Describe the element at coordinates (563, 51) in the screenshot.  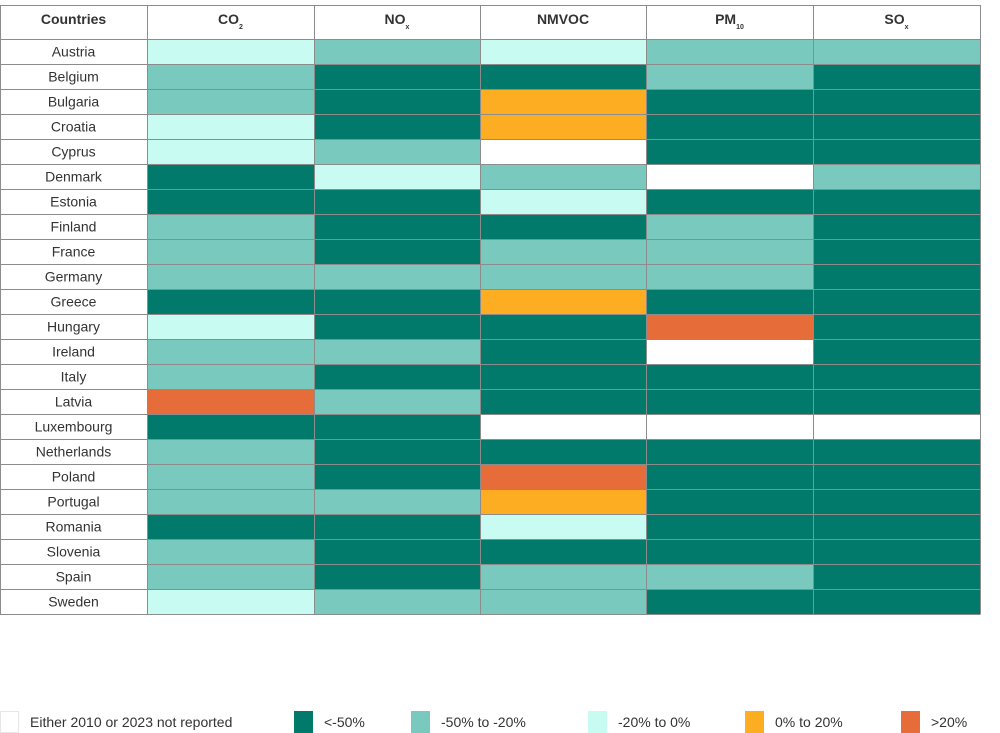
I see `heatmap-cell-austria-nmvoc` at that location.